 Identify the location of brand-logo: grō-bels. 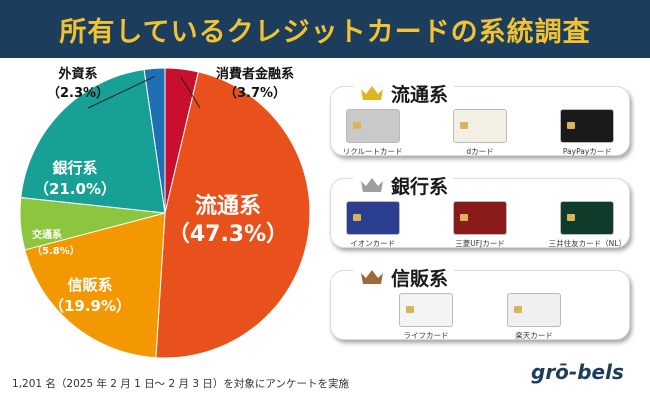
(577, 372).